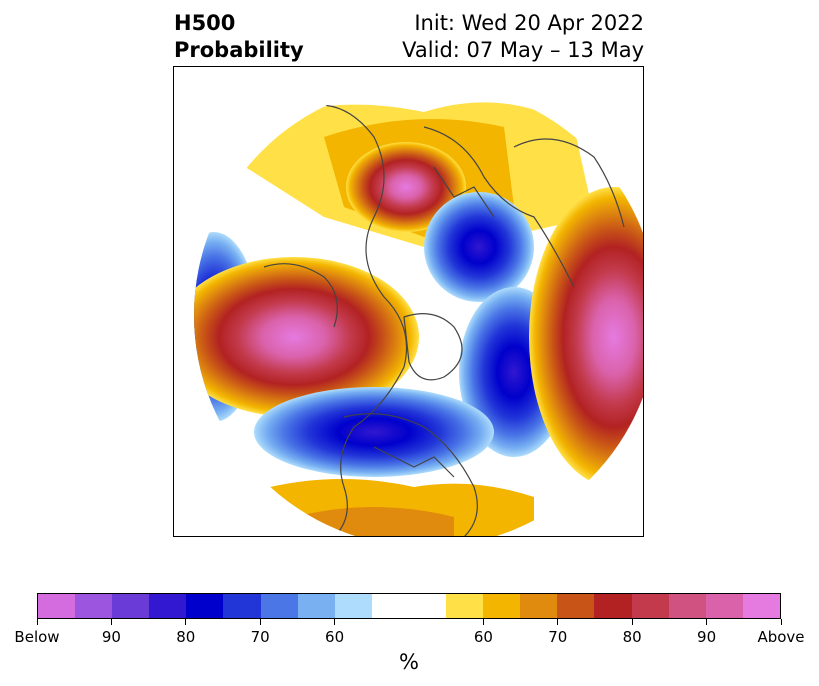 This screenshot has height=686, width=819. I want to click on valid-range: Valid: 07 May – 13 May, so click(523, 50).